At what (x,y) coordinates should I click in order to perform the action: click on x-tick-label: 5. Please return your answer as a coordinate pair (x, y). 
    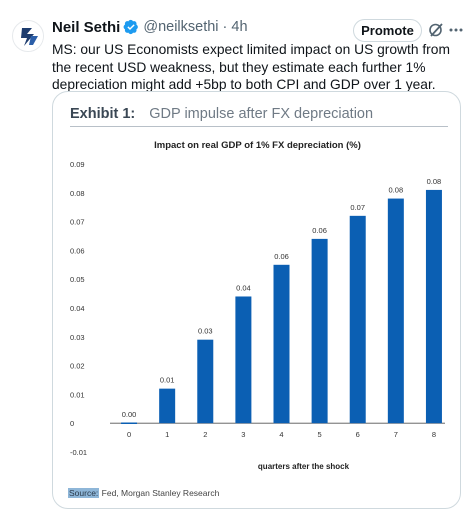
    Looking at the image, I should click on (320, 434).